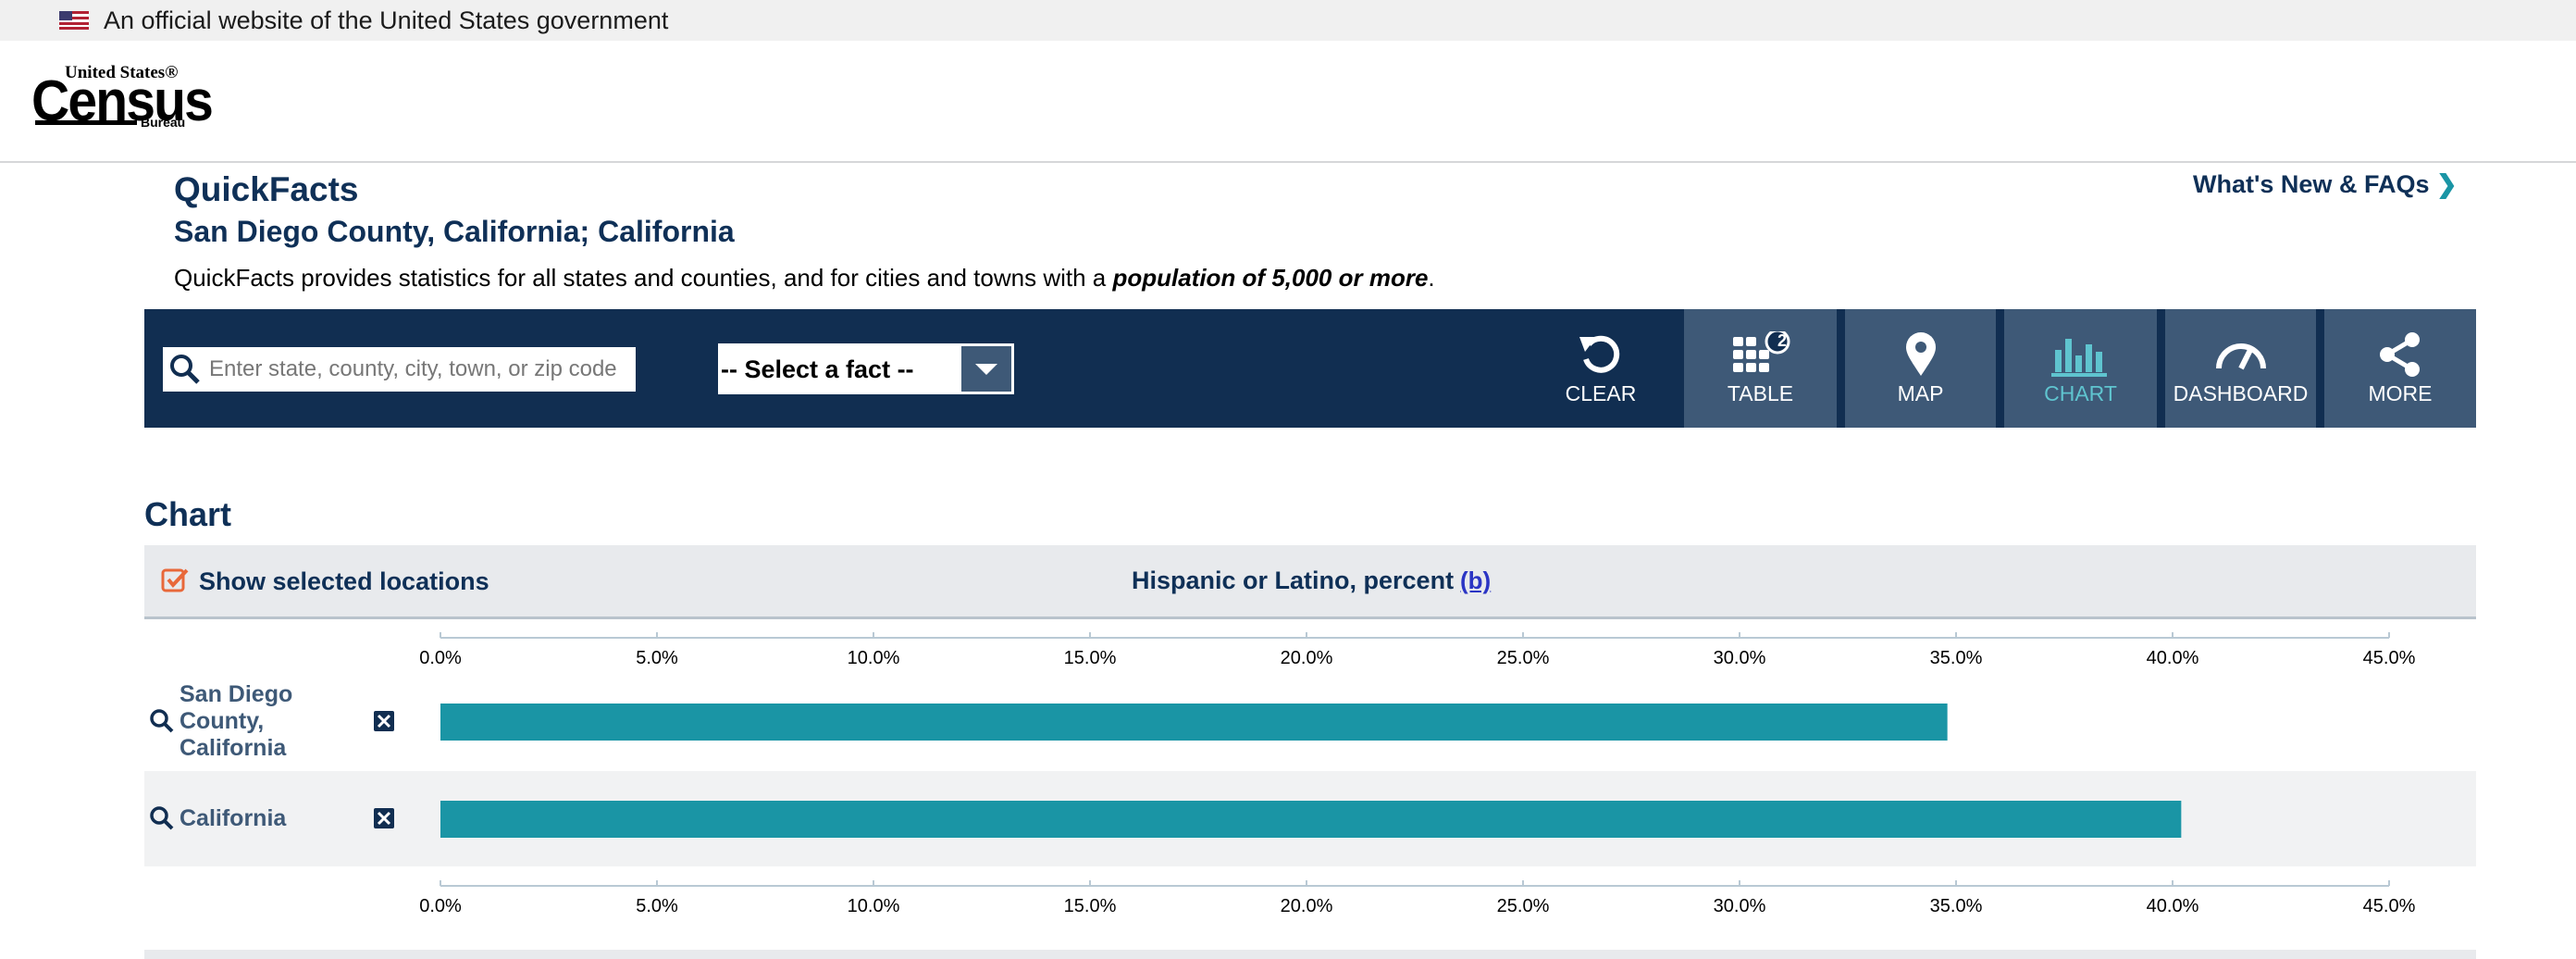 The image size is (2576, 959). I want to click on table-label: TABLE, so click(1760, 393).